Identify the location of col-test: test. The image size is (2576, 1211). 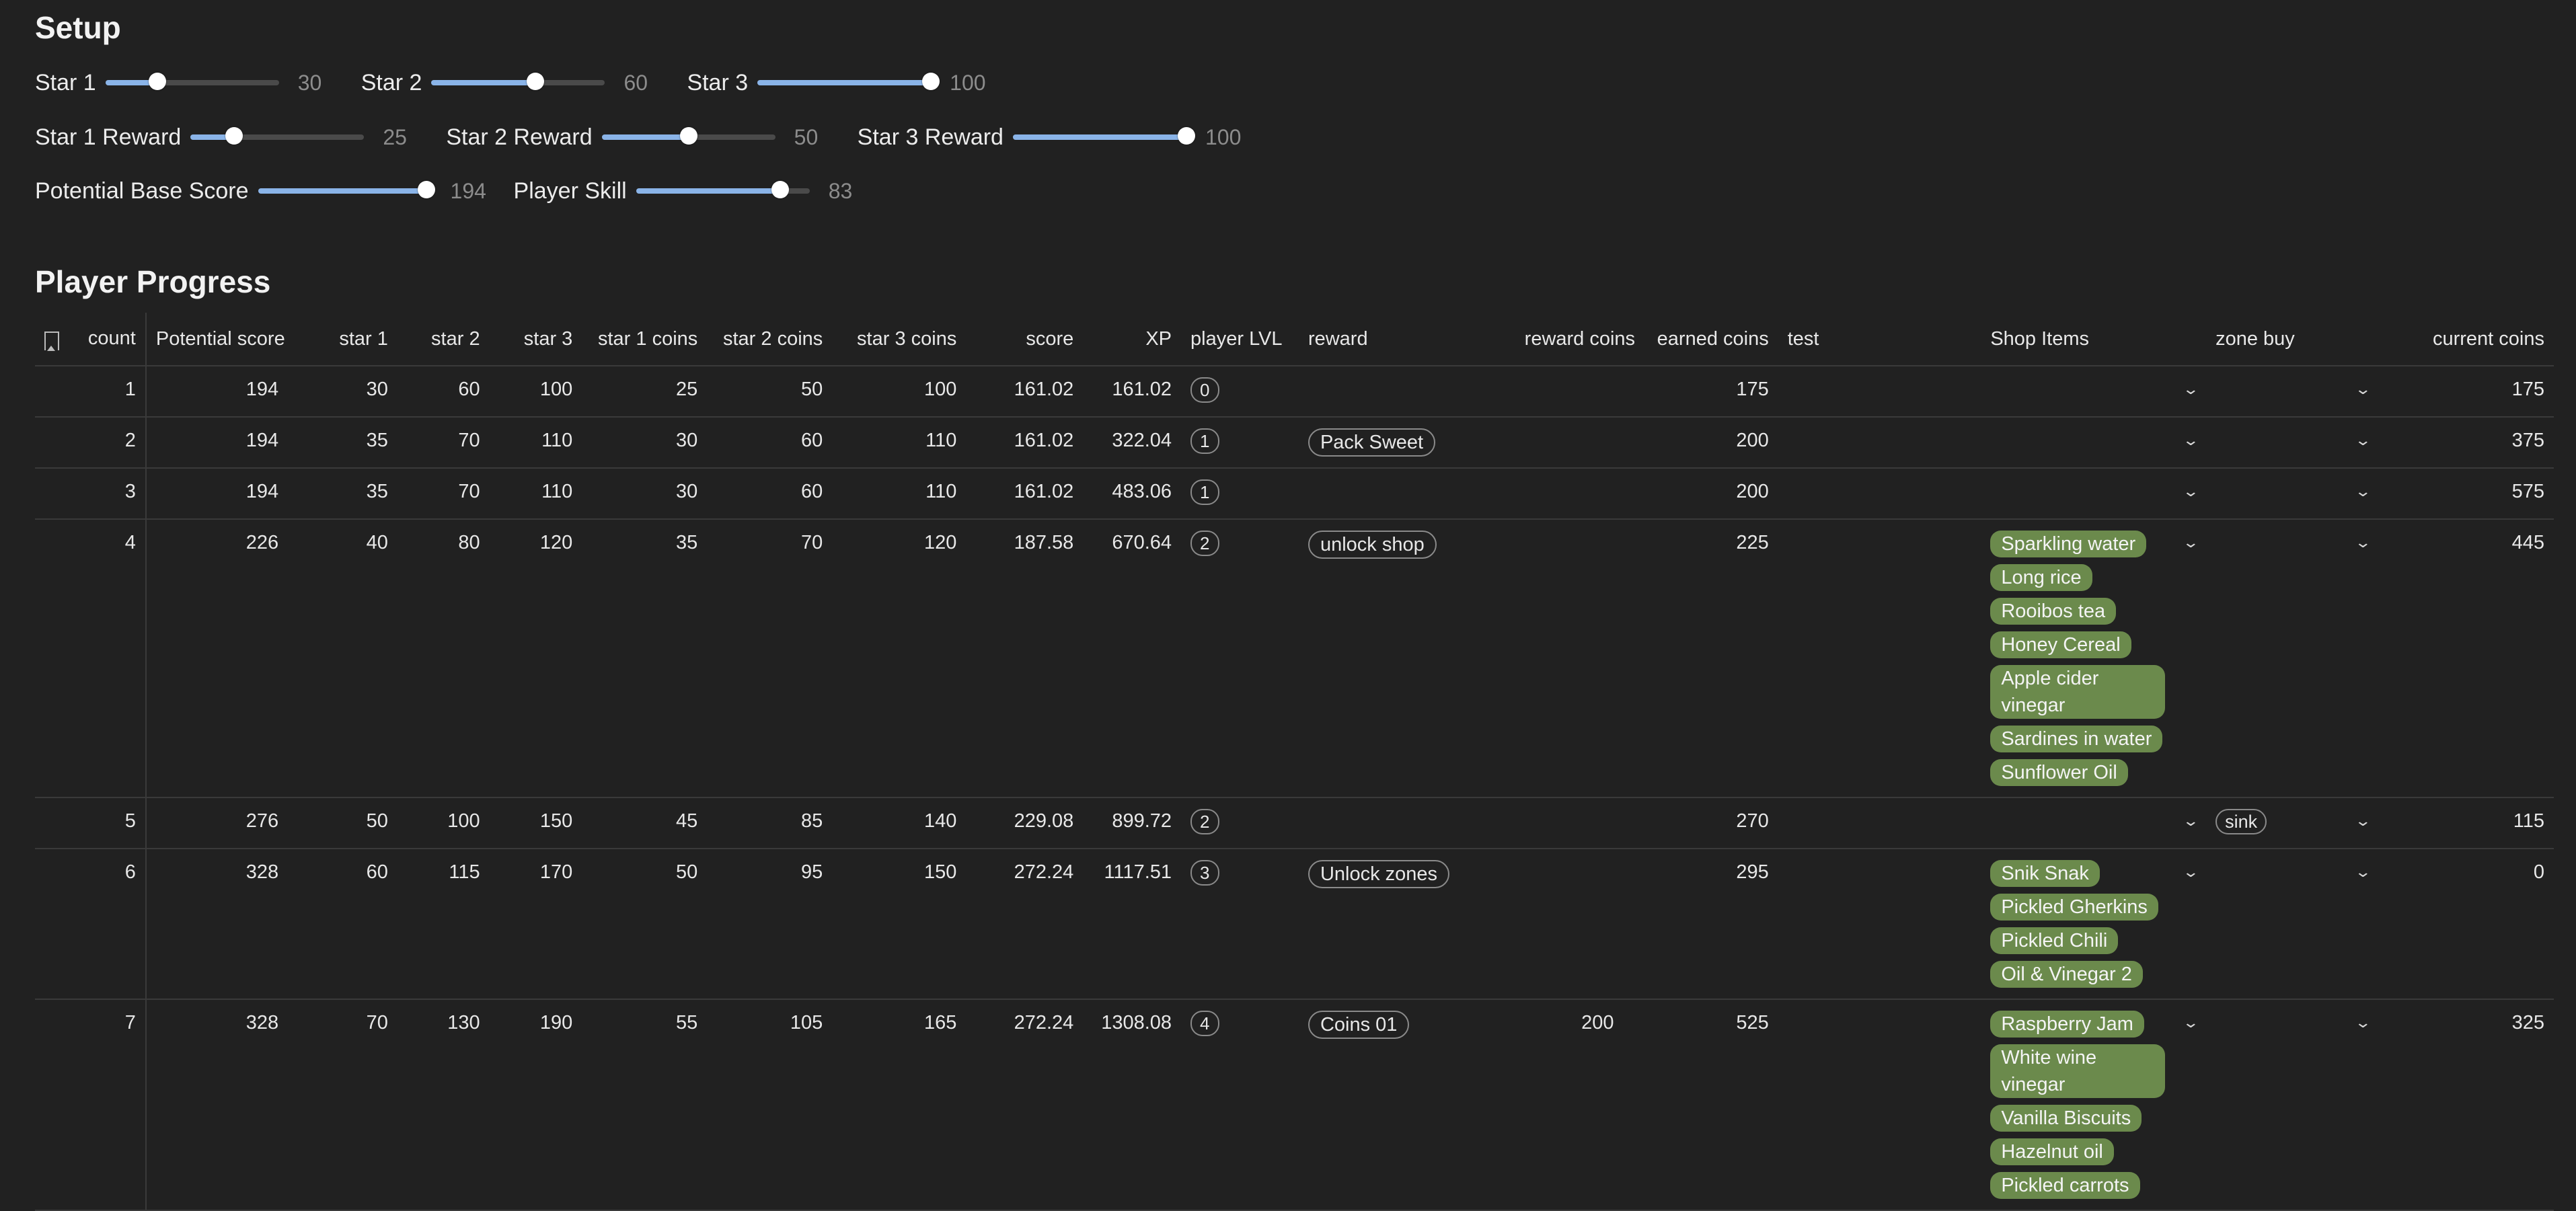
(1803, 338).